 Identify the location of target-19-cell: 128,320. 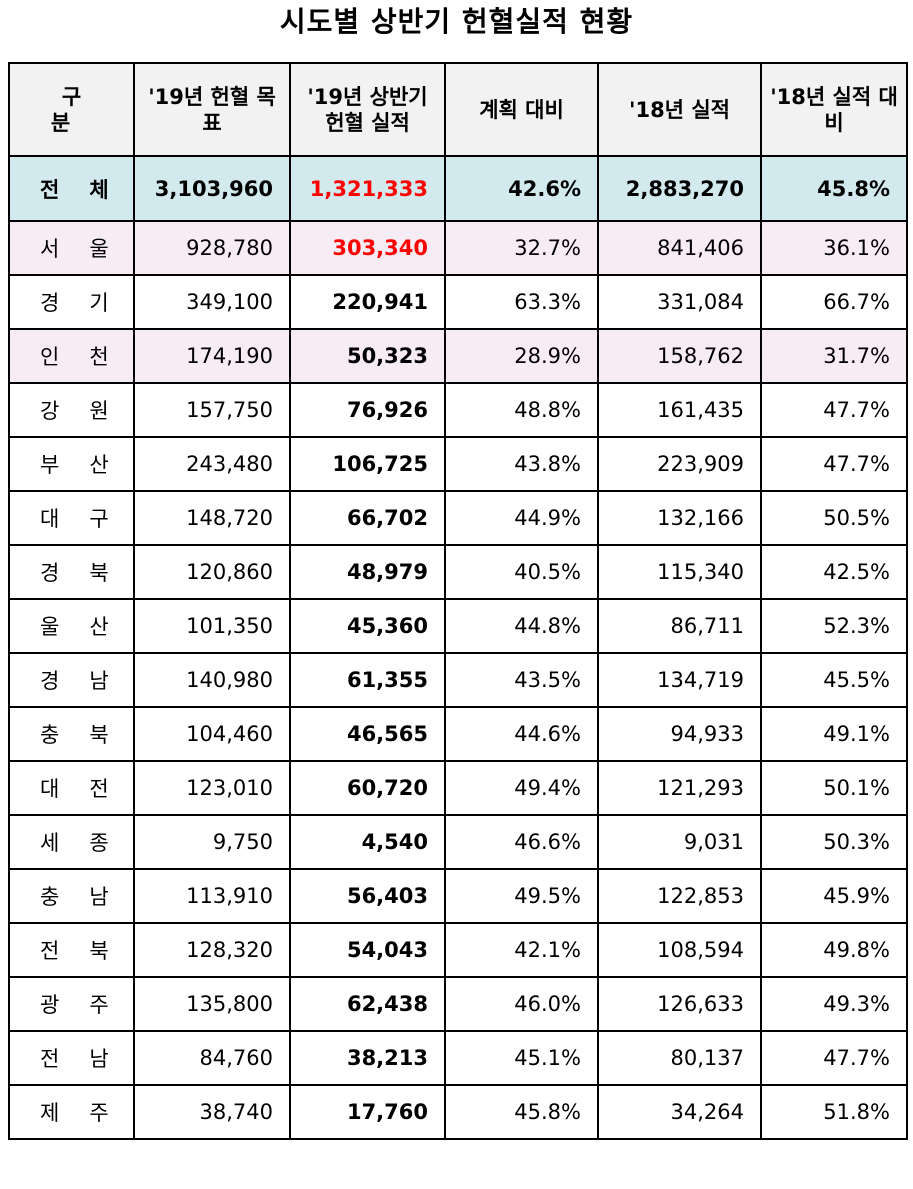
(212, 950).